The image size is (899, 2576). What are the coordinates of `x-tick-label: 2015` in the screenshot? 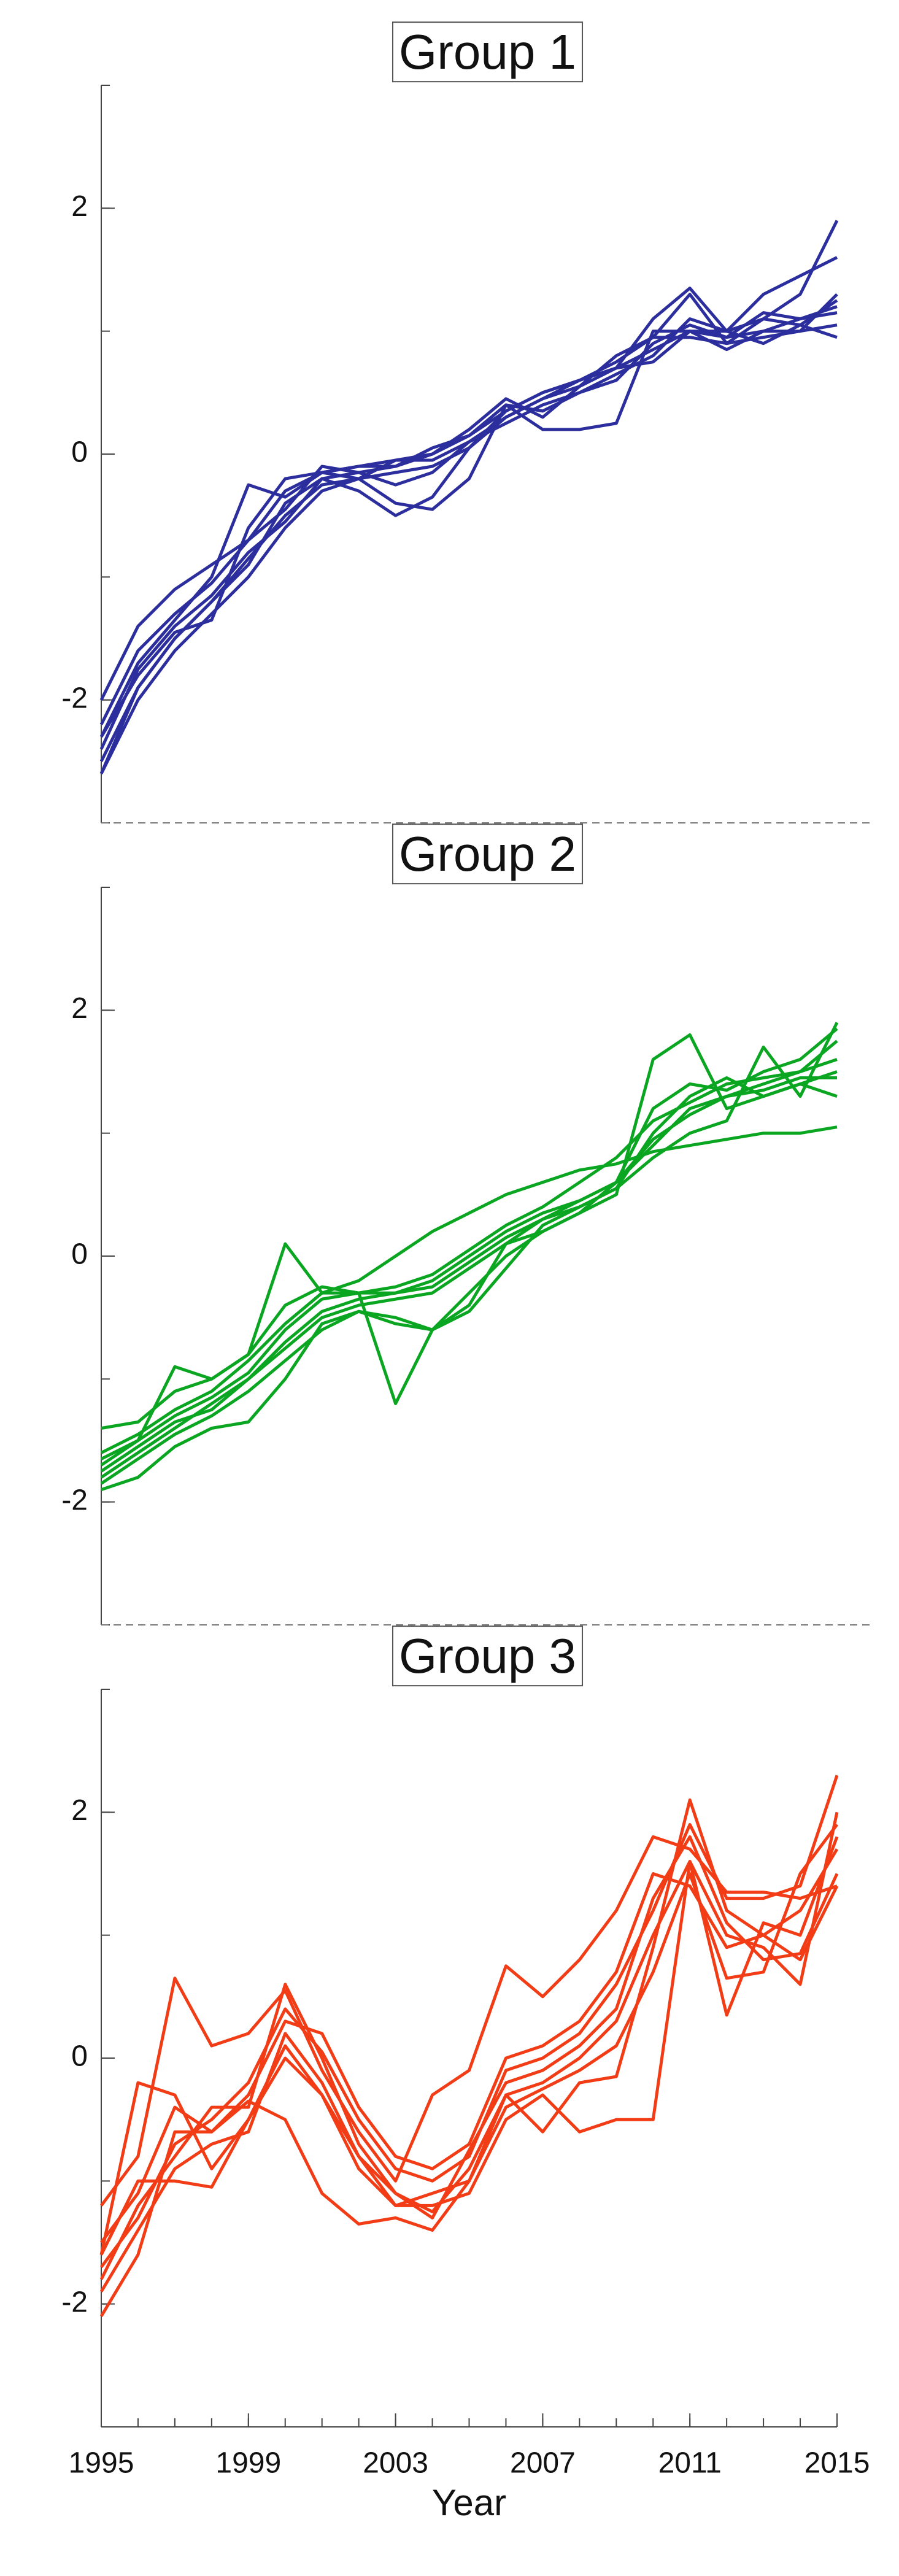 It's located at (837, 2463).